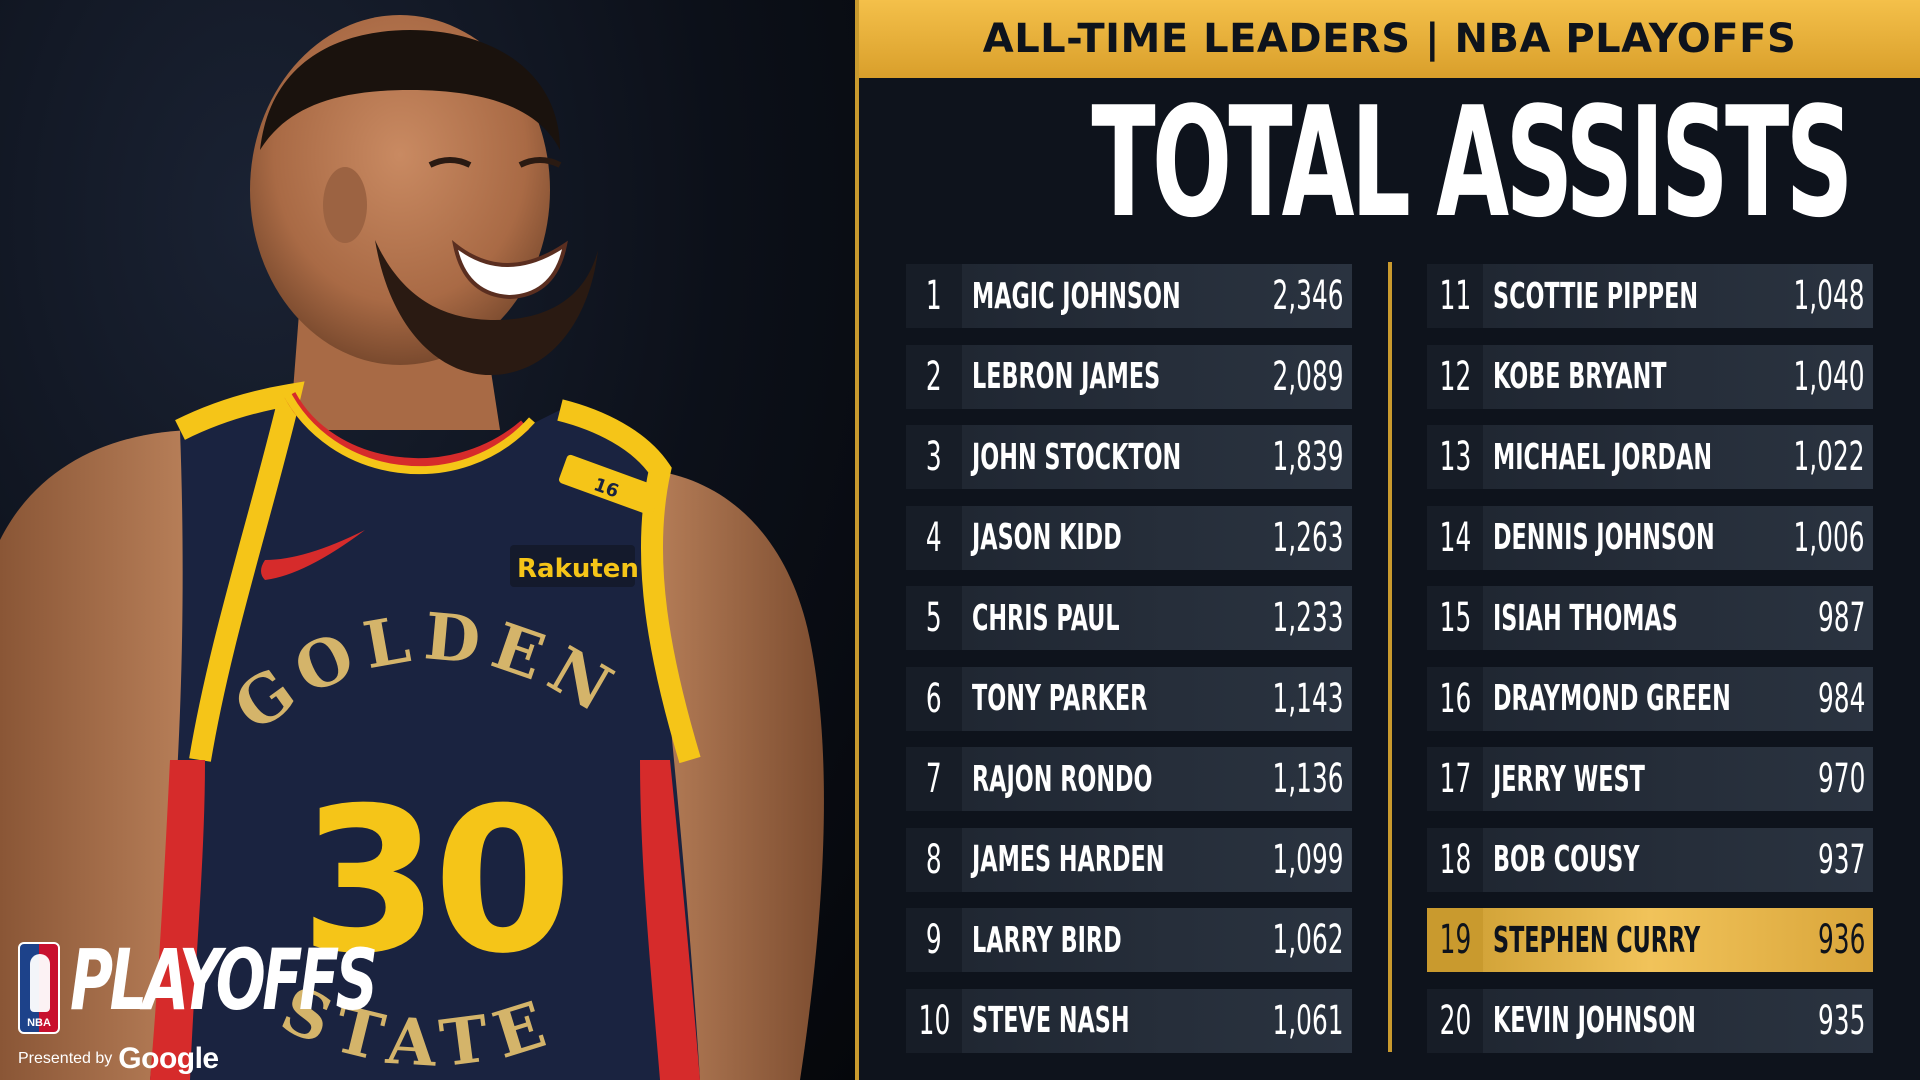 This screenshot has width=1920, height=1080. Describe the element at coordinates (934, 698) in the screenshot. I see `leader-rank: 6` at that location.